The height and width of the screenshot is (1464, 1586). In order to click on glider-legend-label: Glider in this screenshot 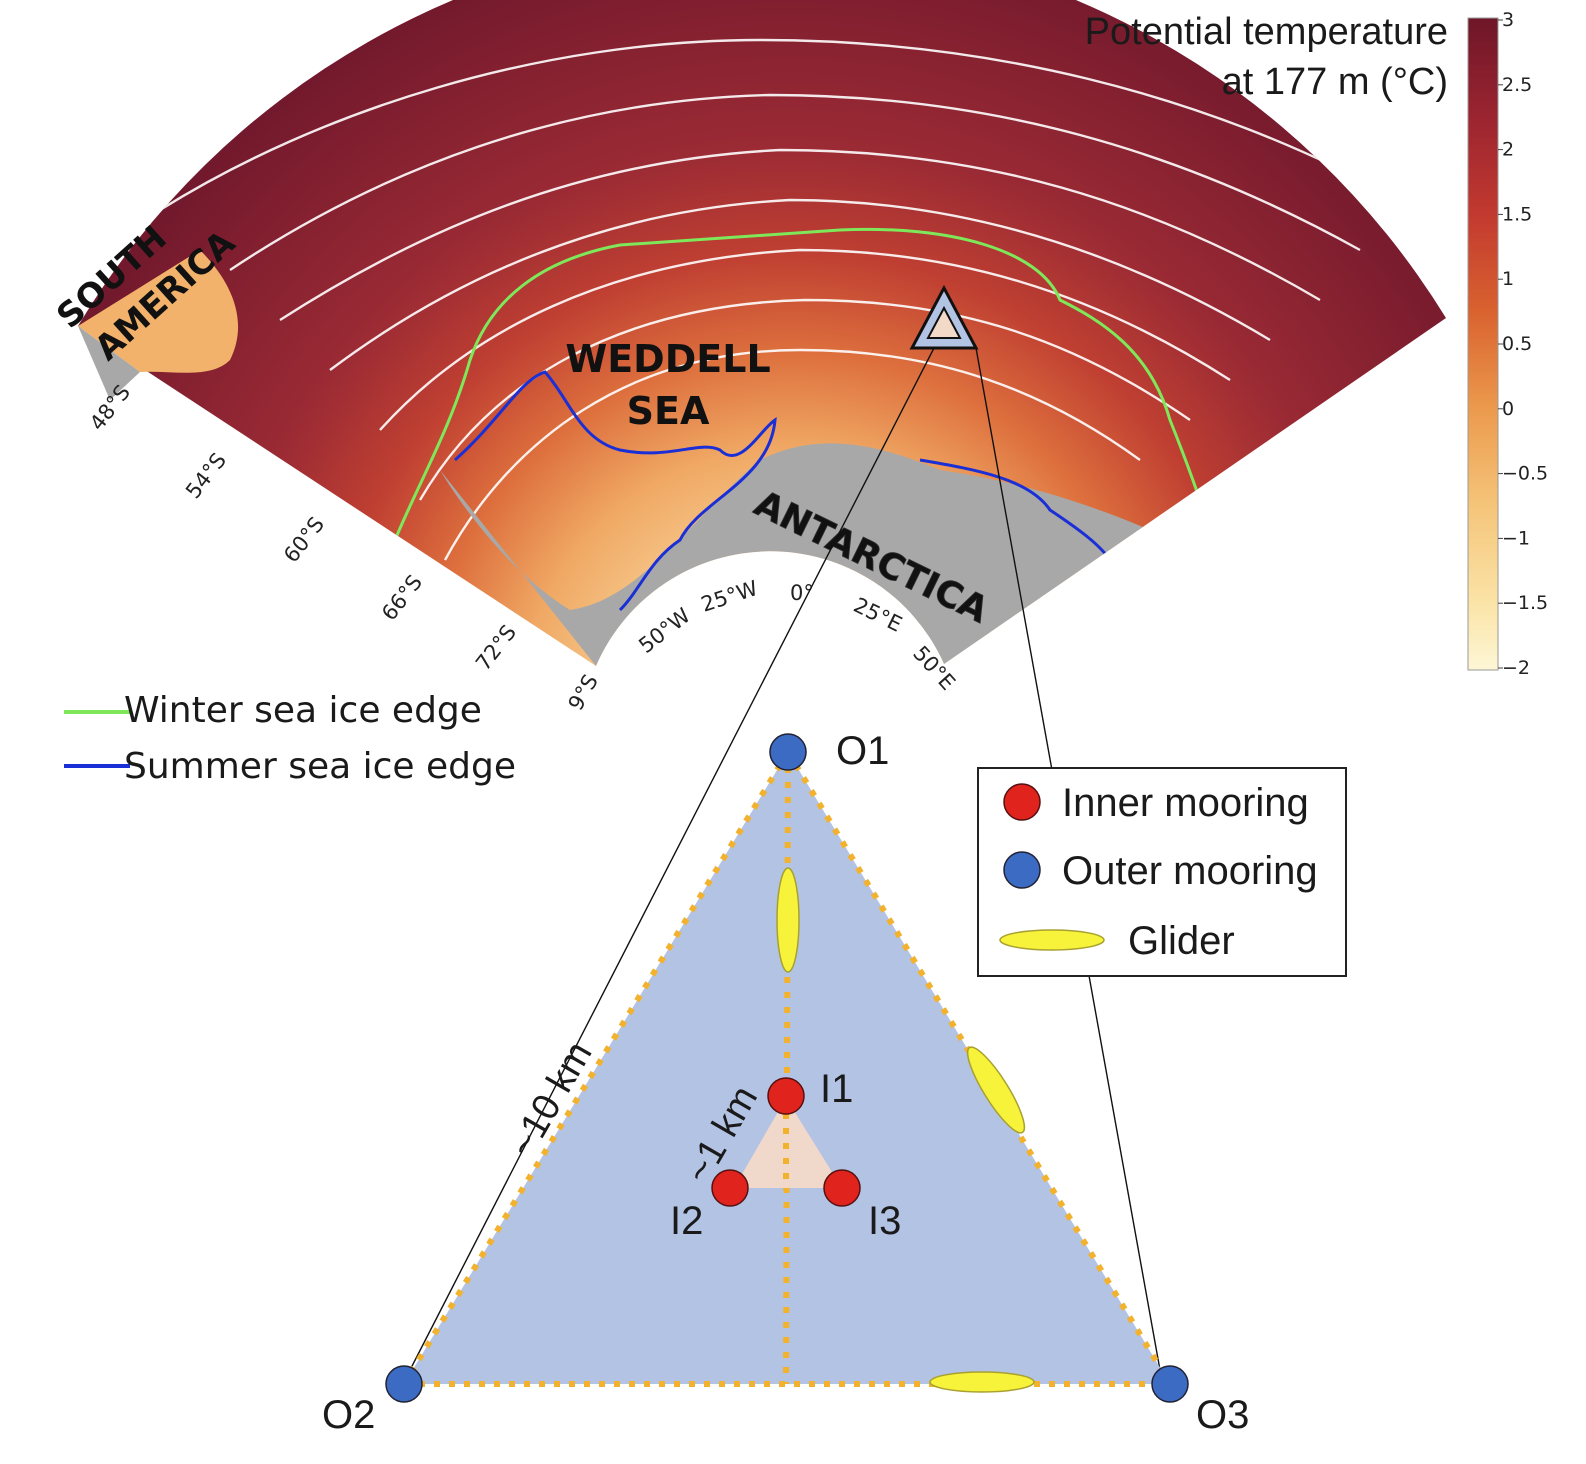, I will do `click(1181, 941)`.